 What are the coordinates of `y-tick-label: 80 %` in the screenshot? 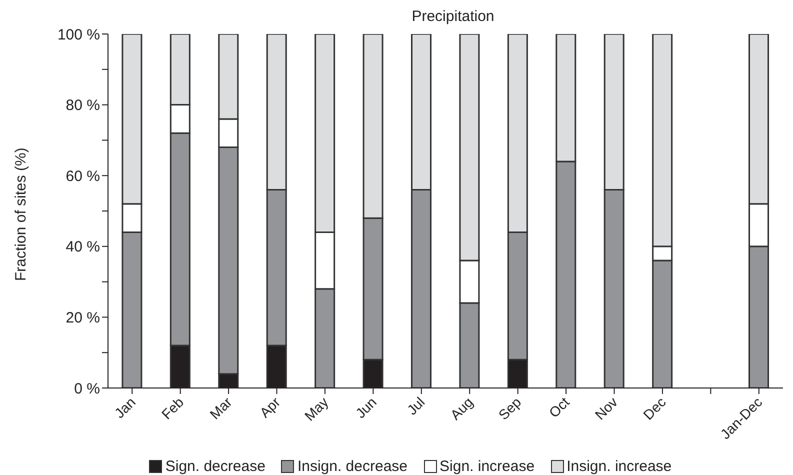 It's located at (83, 105).